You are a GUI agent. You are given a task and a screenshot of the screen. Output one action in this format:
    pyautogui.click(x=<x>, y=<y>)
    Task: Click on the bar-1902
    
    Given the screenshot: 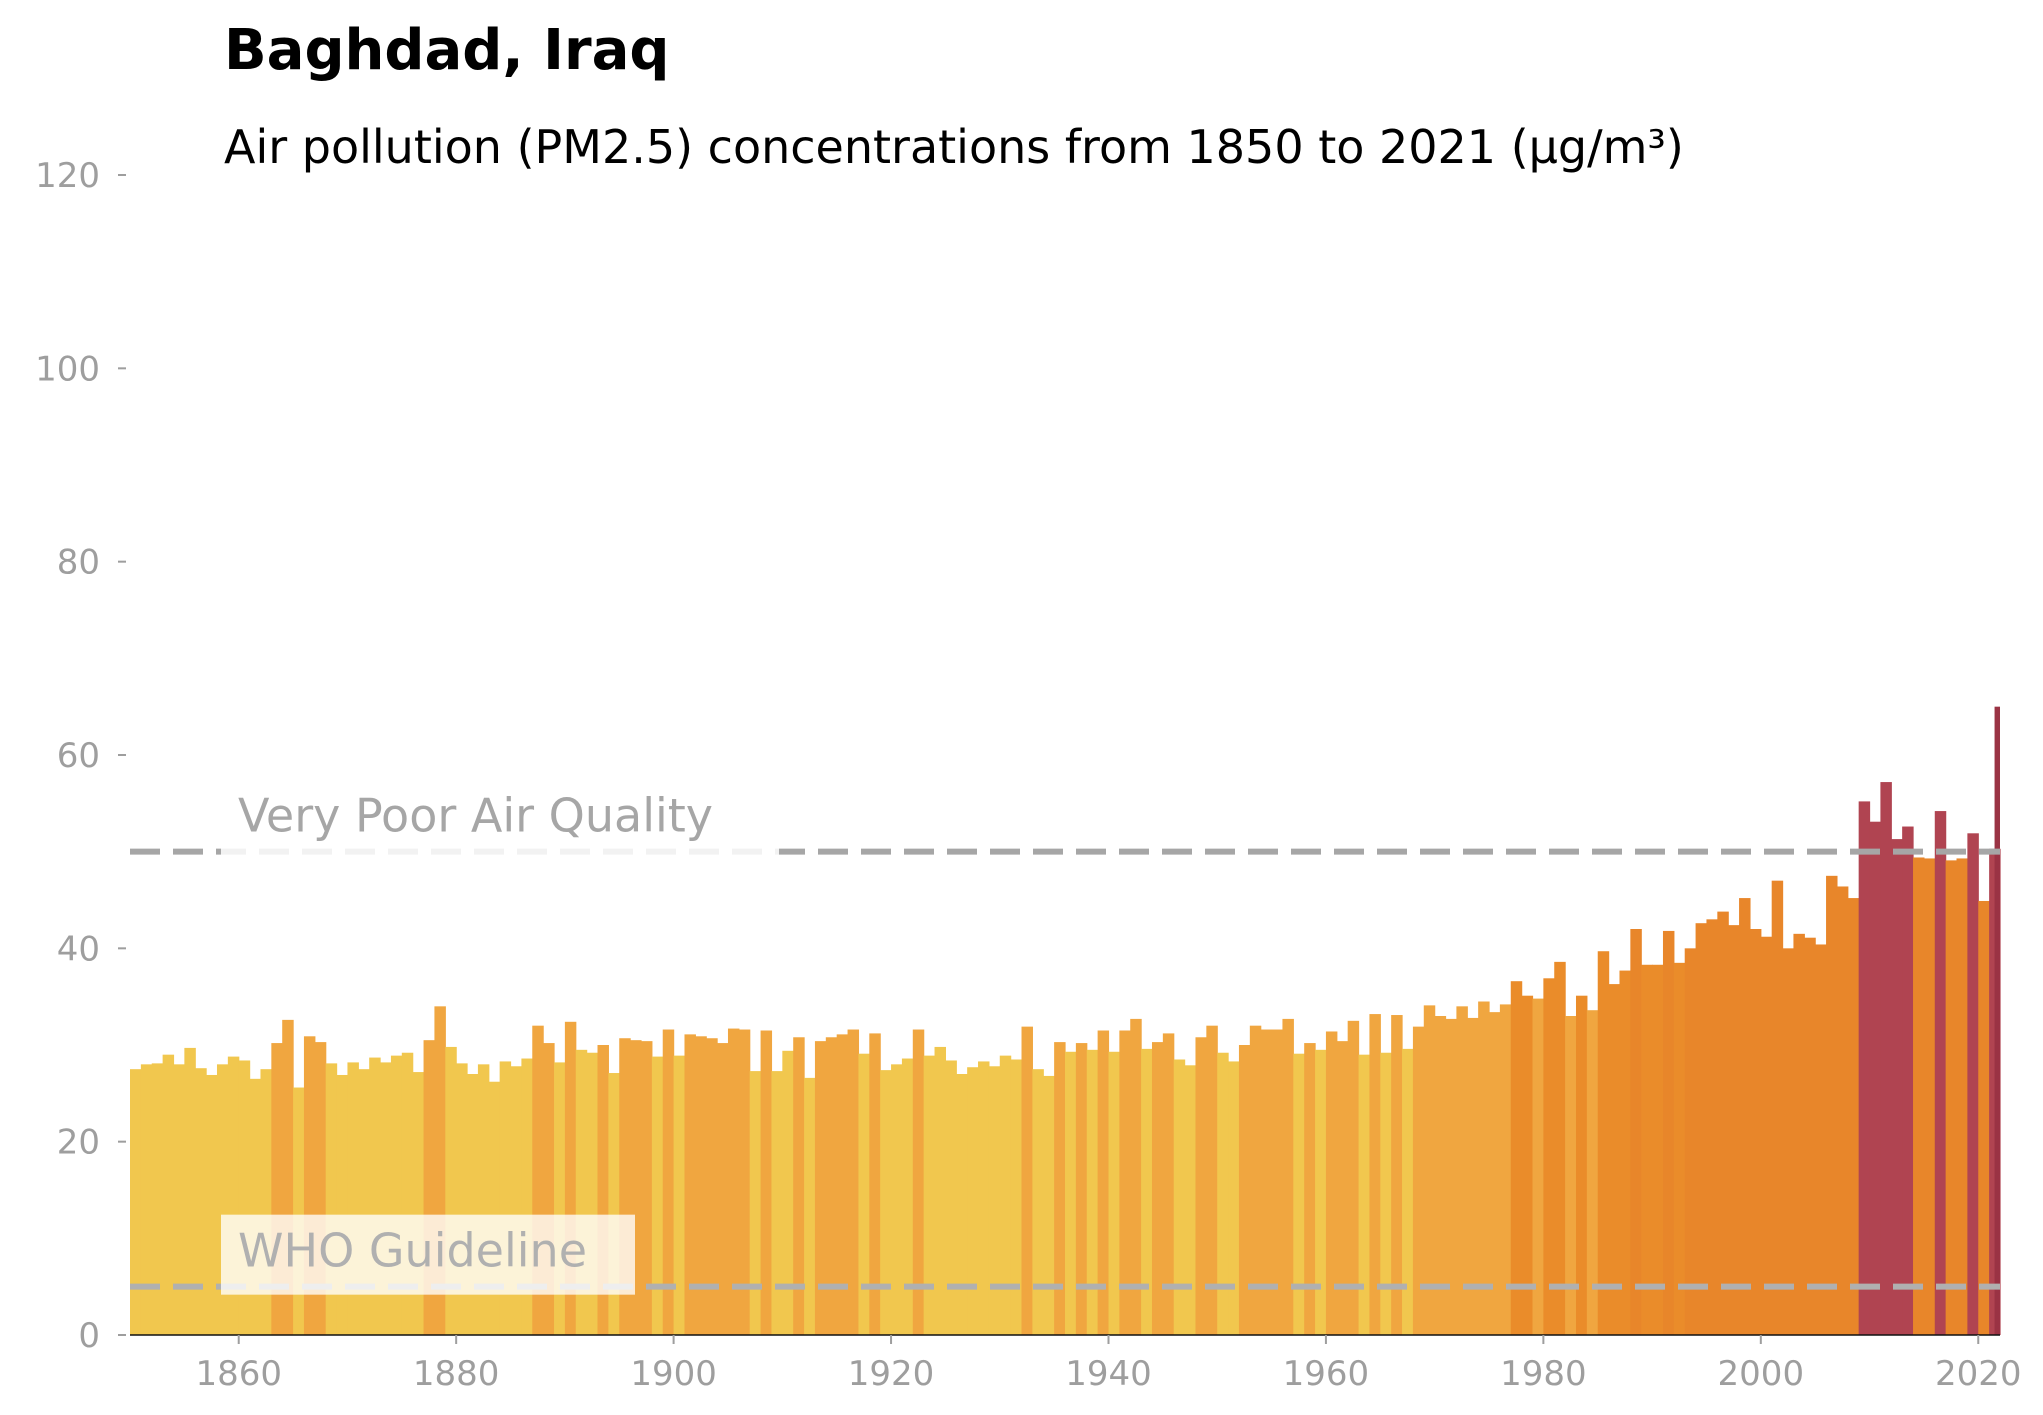 What is the action you would take?
    pyautogui.click(x=701, y=1185)
    